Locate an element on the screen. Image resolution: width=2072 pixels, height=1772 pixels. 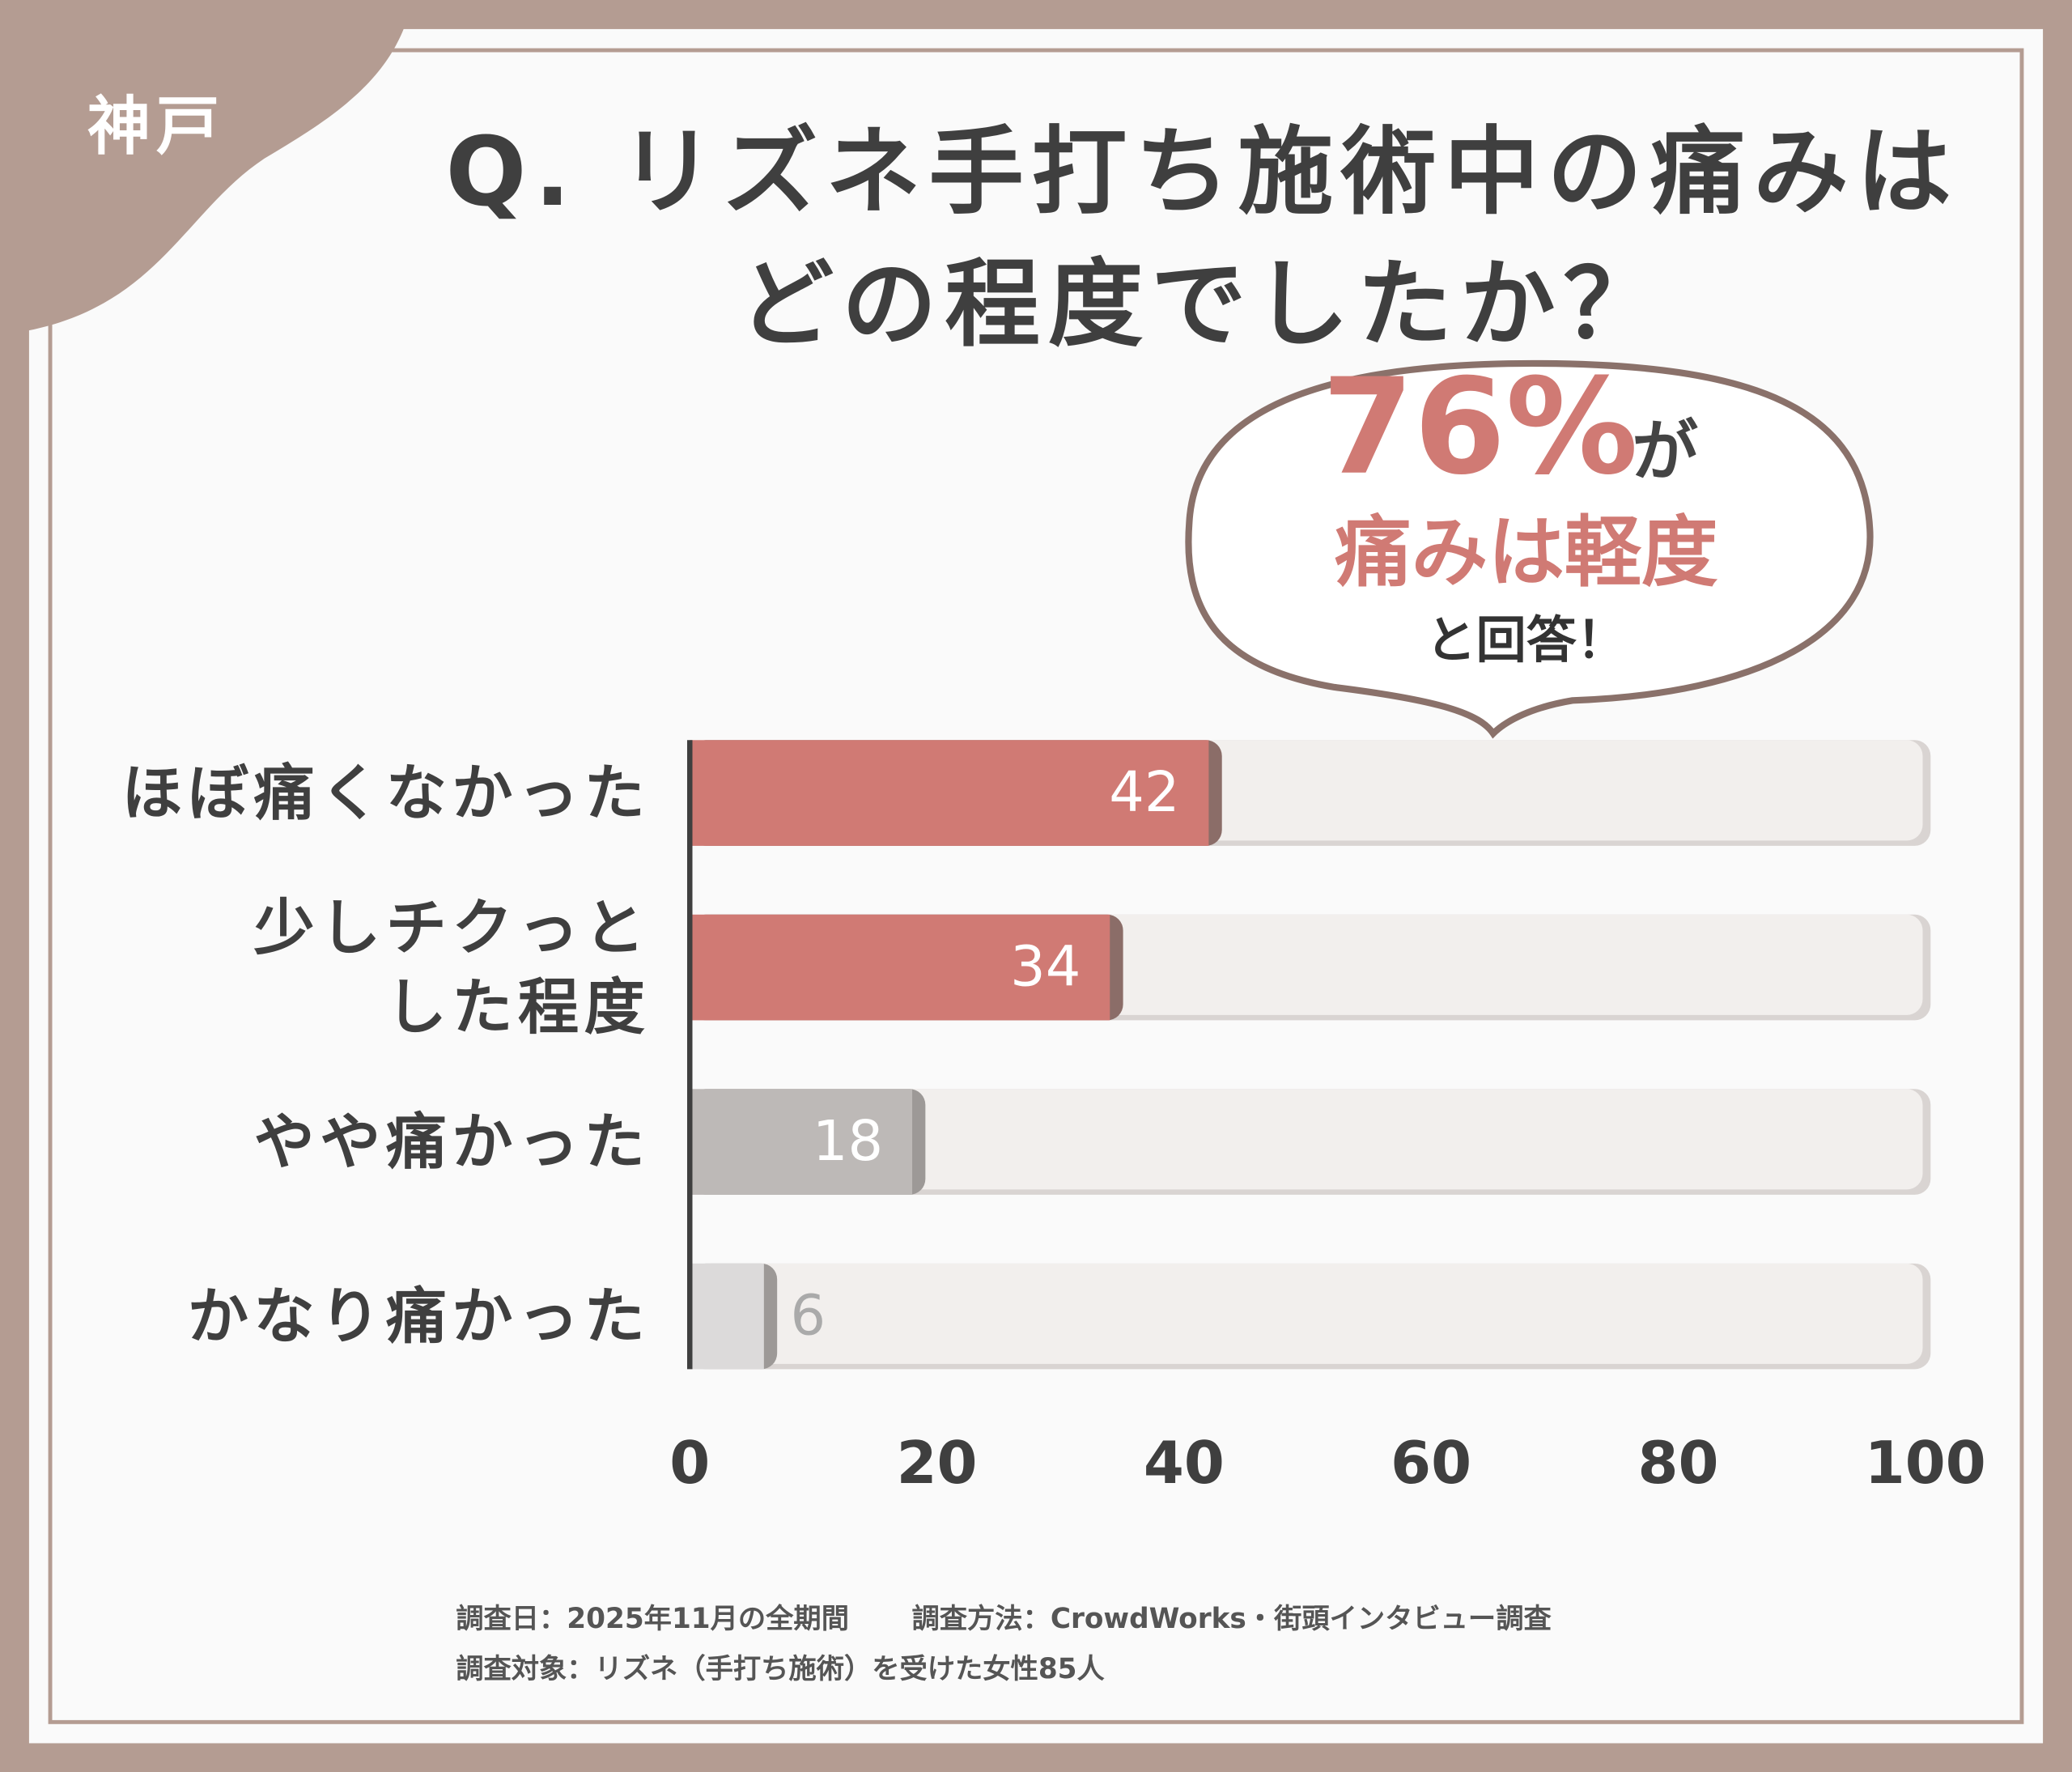
region: 神戸 is located at coordinates (156, 127).